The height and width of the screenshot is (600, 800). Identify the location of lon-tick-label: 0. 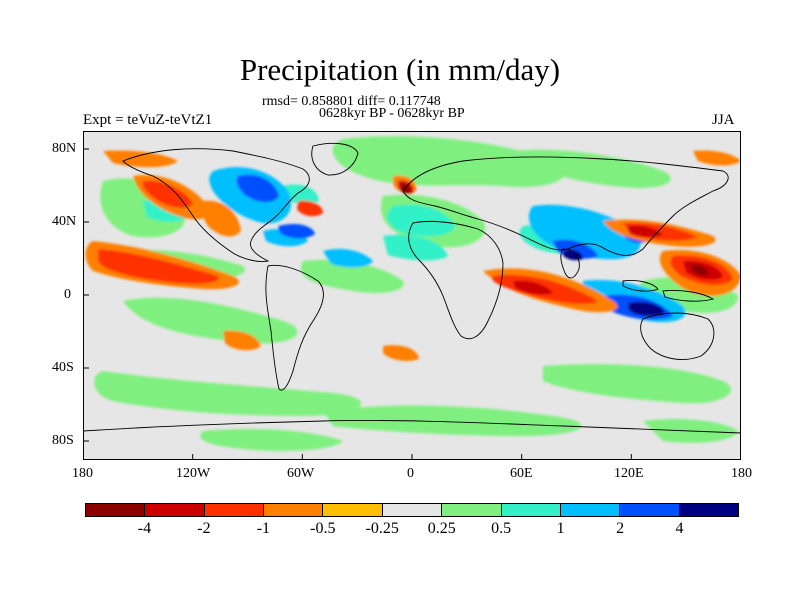
(410, 473).